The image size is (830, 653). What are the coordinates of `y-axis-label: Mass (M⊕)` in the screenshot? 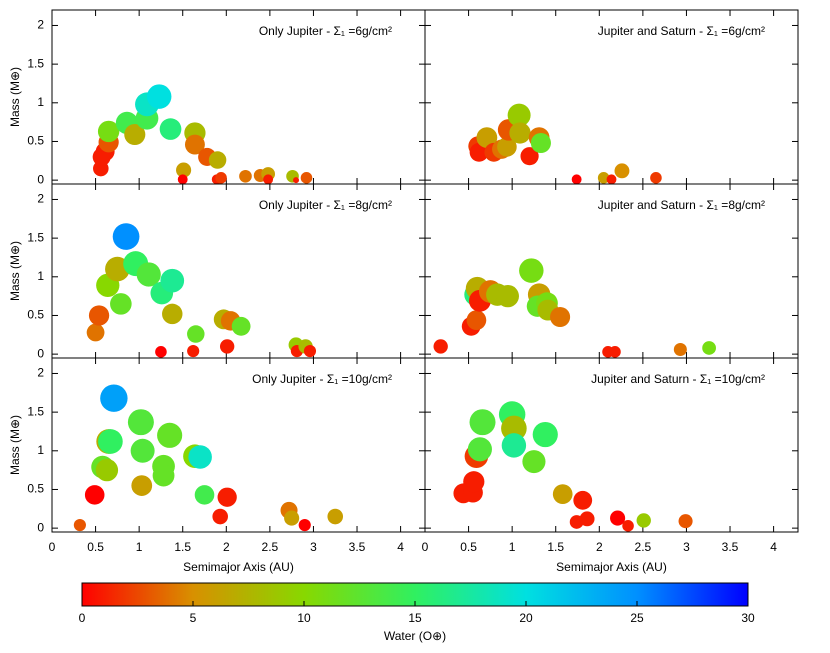 It's located at (15, 445).